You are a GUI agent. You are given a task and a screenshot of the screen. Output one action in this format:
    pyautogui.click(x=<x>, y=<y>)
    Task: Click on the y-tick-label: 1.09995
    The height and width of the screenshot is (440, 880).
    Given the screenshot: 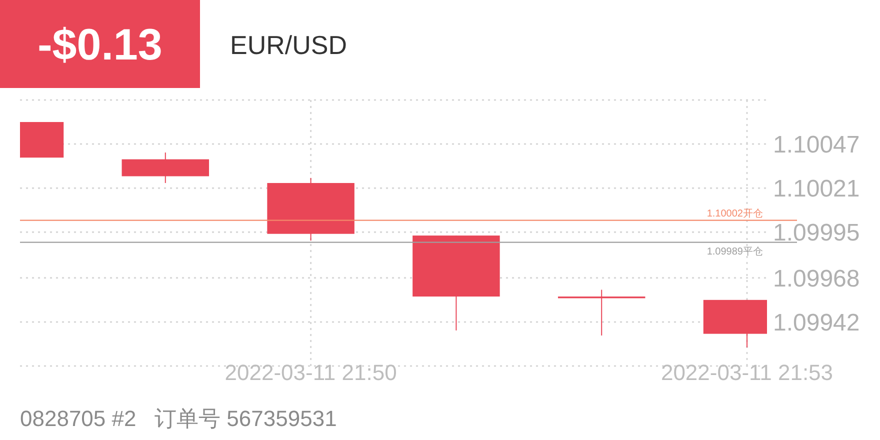 What is the action you would take?
    pyautogui.click(x=816, y=233)
    